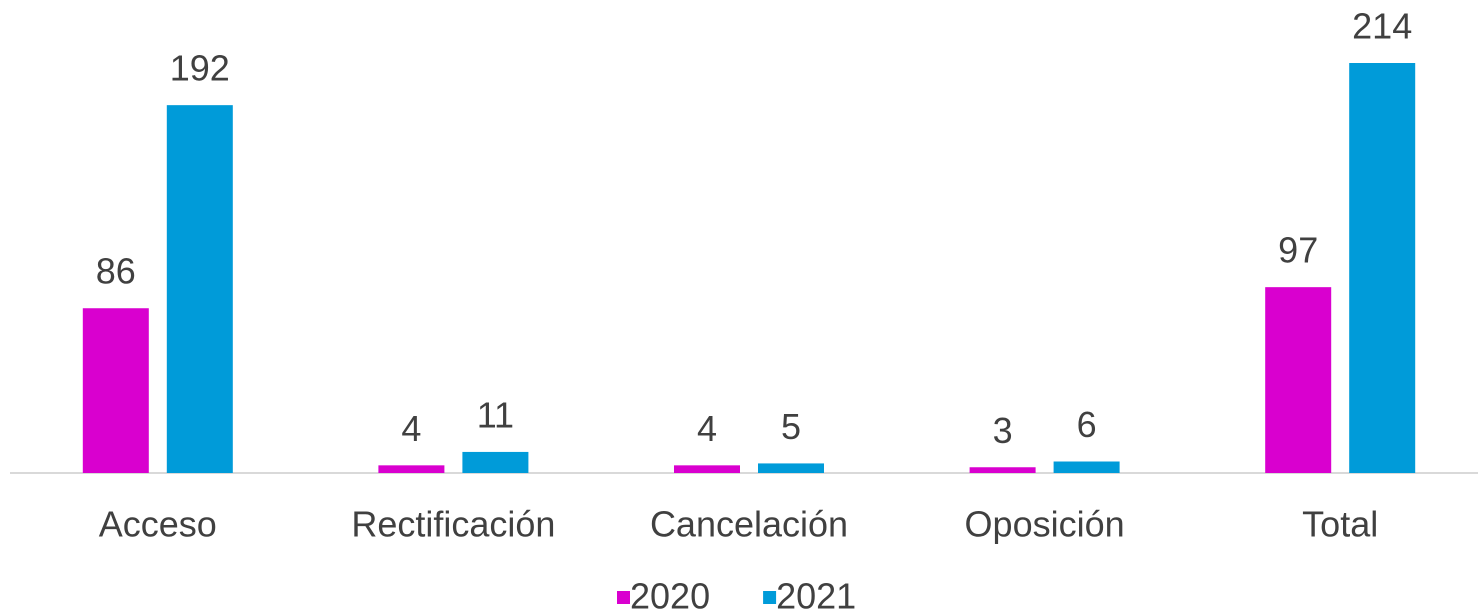 Image resolution: width=1478 pixels, height=615 pixels. I want to click on data-label: 5, so click(791, 426).